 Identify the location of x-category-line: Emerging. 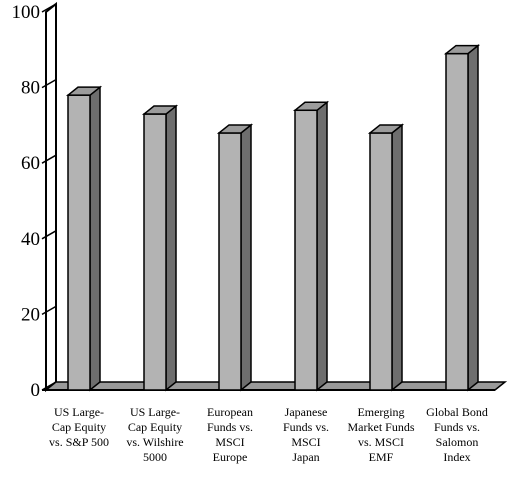
(380, 412).